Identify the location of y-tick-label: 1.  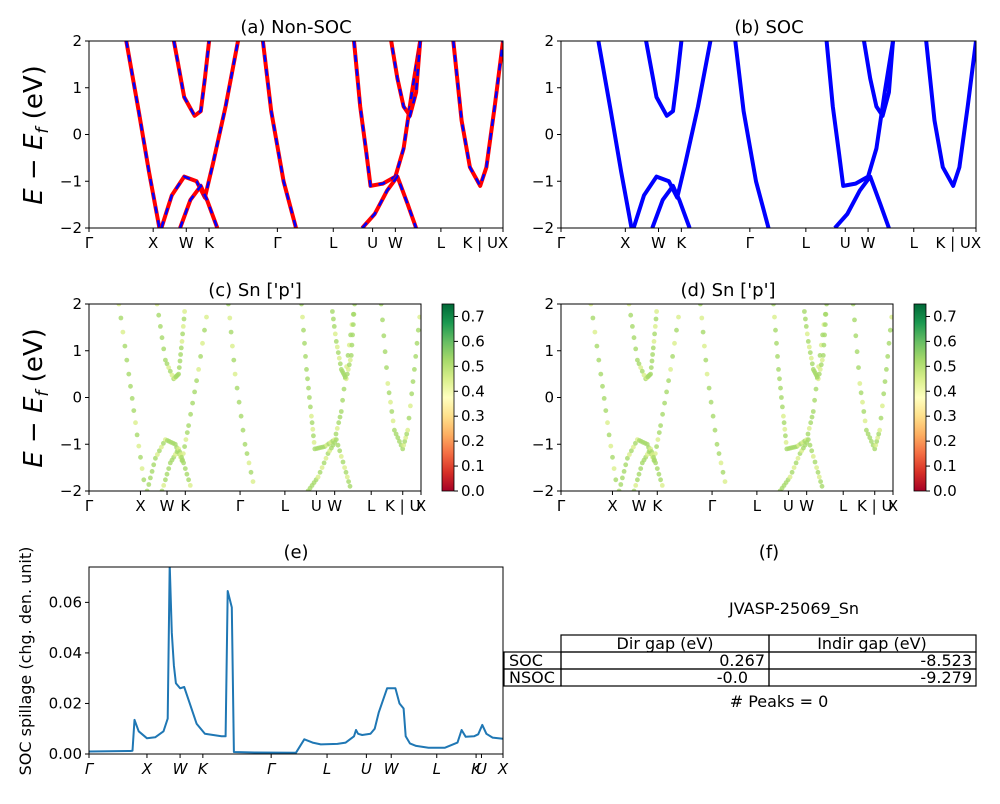
(77, 88).